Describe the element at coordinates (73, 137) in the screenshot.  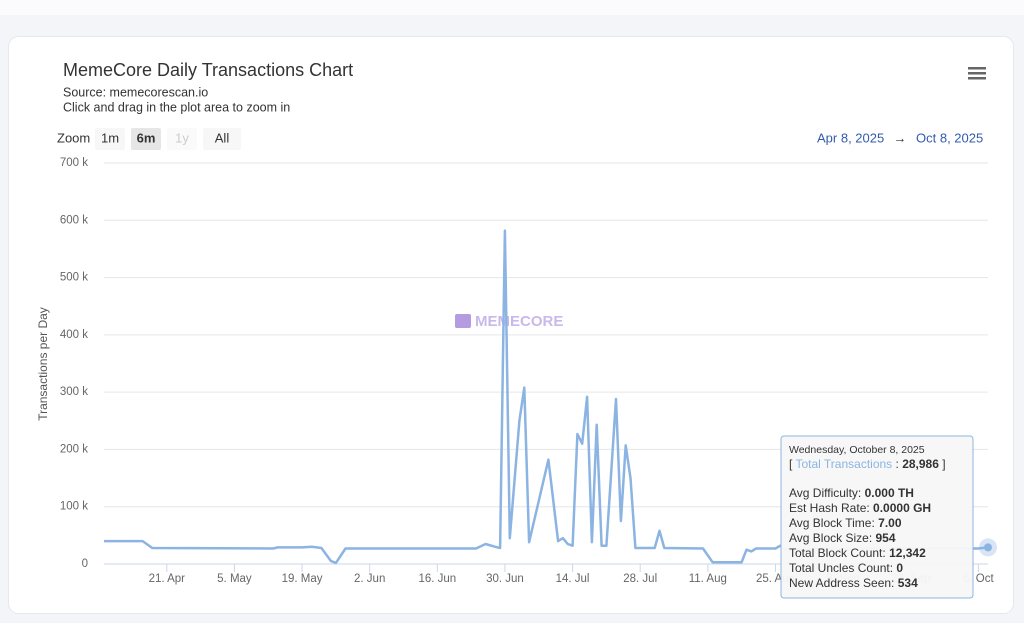
I see `zoom-label: Zoom` at that location.